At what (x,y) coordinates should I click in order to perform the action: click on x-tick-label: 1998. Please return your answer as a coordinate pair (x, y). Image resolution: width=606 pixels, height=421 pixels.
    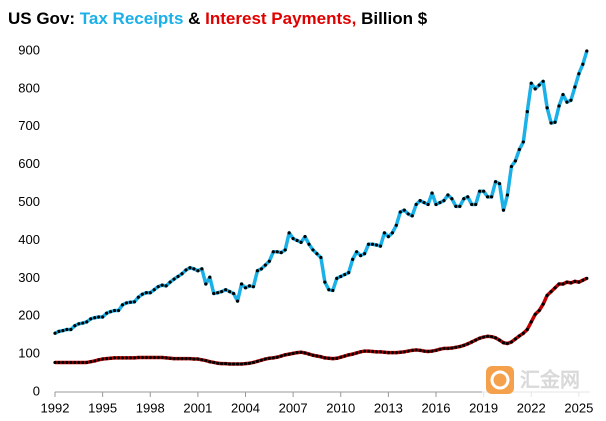
    Looking at the image, I should click on (150, 407).